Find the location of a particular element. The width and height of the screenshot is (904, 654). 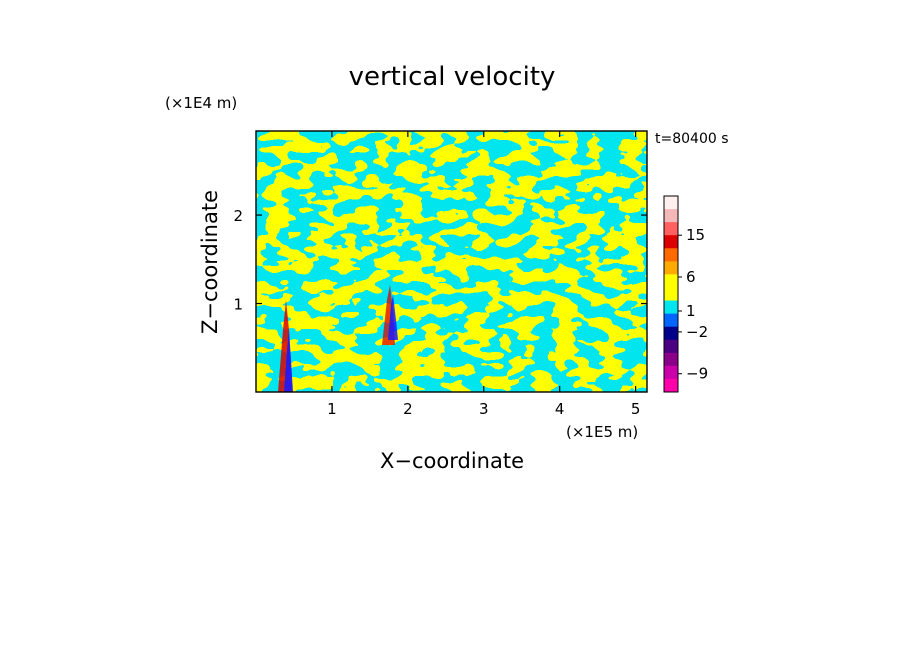

x-tick-label: 2 is located at coordinates (408, 409).